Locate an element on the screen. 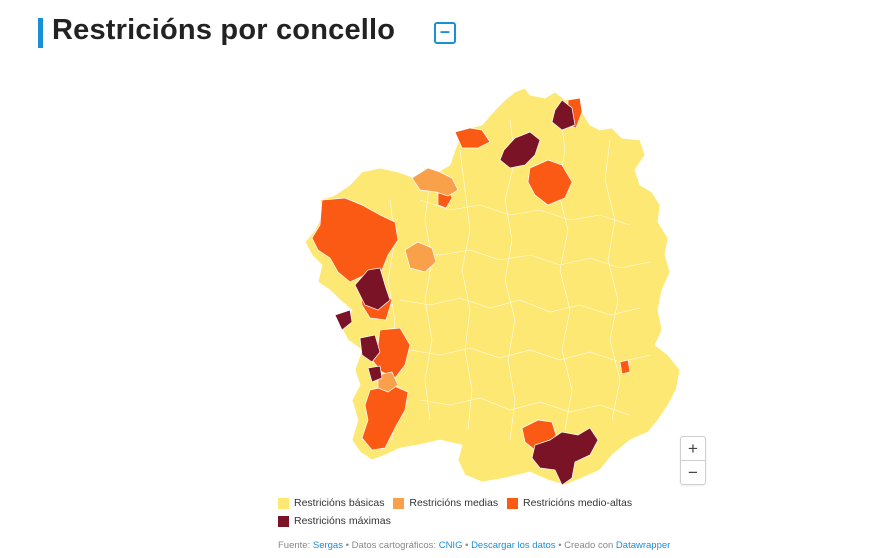 The width and height of the screenshot is (883, 558). legend-label-basicas: Restricións básicas is located at coordinates (339, 503).